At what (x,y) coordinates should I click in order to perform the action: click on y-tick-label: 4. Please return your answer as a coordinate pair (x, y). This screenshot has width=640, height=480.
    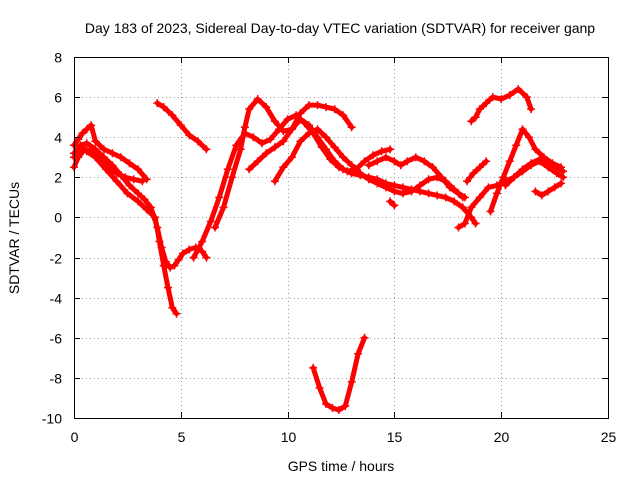
    Looking at the image, I should click on (58, 138).